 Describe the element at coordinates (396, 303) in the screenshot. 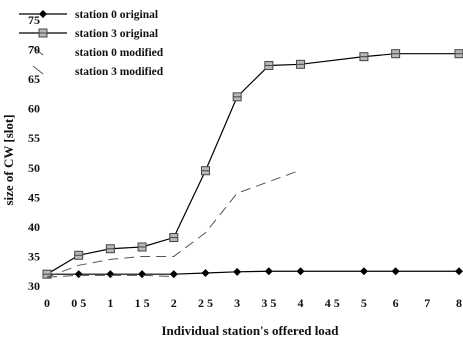

I see `x-tick-label: 6` at that location.